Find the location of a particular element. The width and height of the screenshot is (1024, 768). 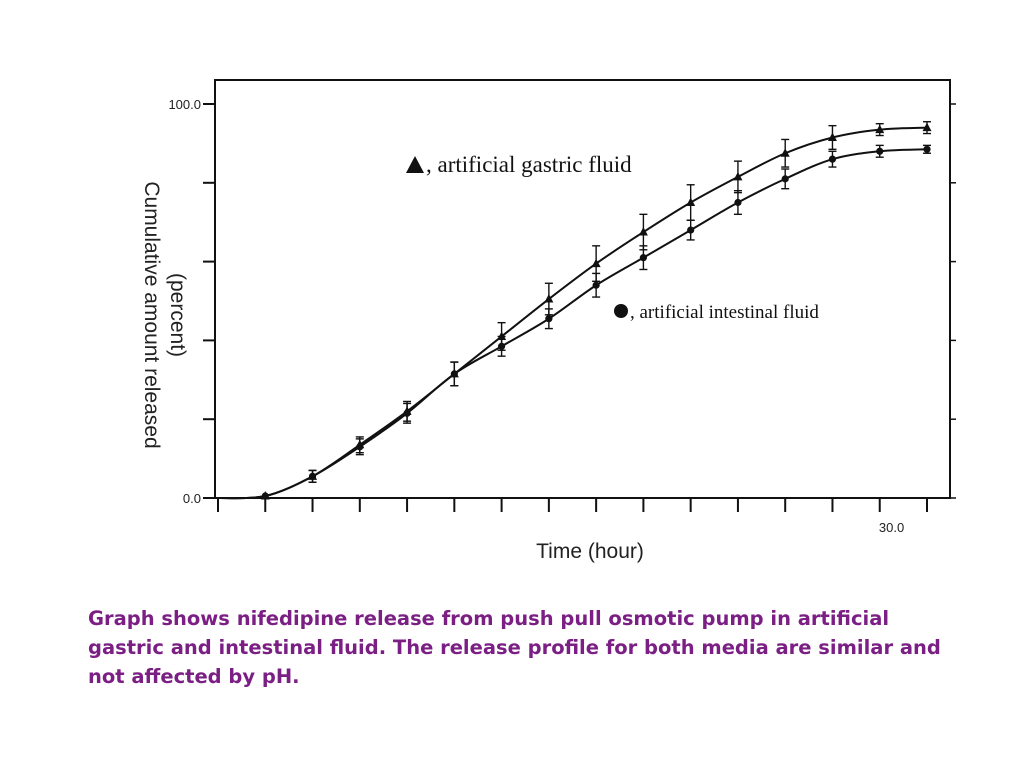

legend-intestinal-text: , artificial intestinal fluid is located at coordinates (724, 312).